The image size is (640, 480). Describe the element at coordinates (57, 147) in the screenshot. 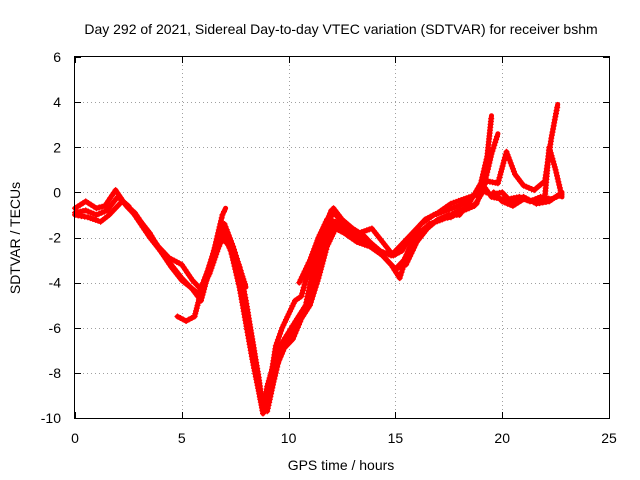

I see `y-tick-label: 2` at that location.